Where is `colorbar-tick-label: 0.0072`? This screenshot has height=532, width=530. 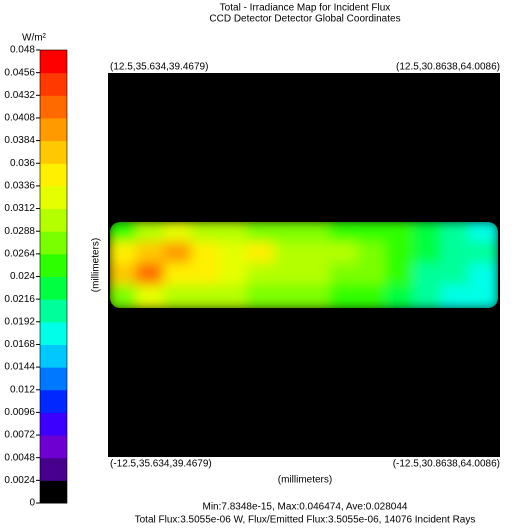 colorbar-tick-label: 0.0072 is located at coordinates (19, 435).